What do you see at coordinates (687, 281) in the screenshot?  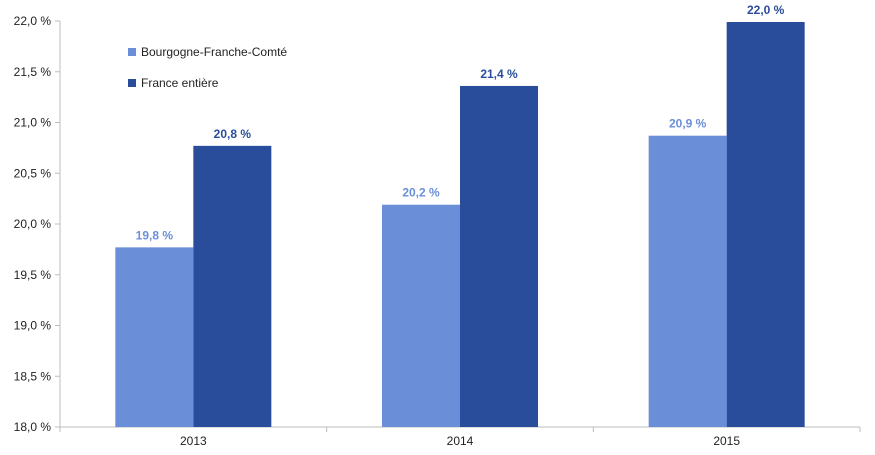 I see `bar-bourgogne-franche-comte-2015` at bounding box center [687, 281].